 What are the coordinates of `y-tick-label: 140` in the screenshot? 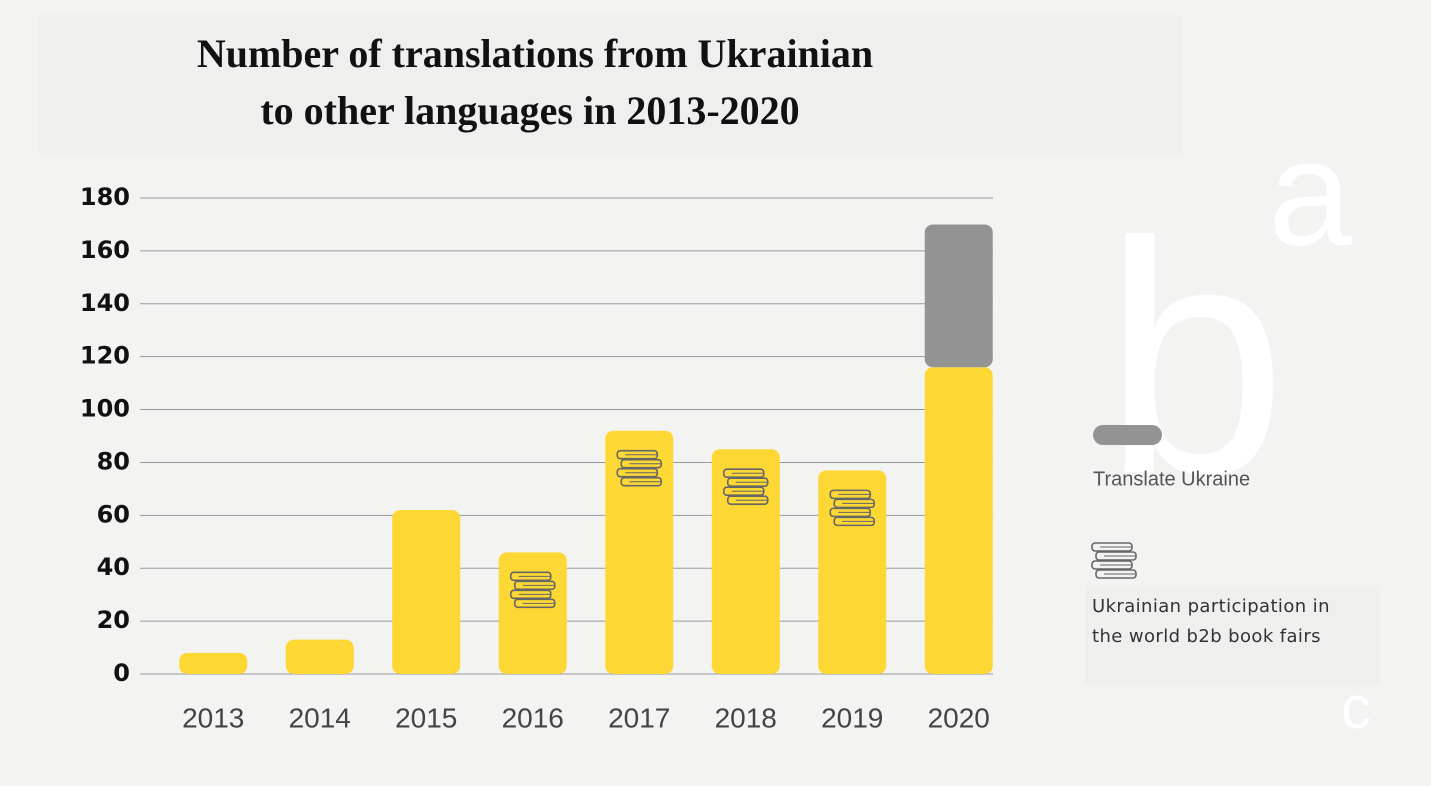 It's located at (105, 303).